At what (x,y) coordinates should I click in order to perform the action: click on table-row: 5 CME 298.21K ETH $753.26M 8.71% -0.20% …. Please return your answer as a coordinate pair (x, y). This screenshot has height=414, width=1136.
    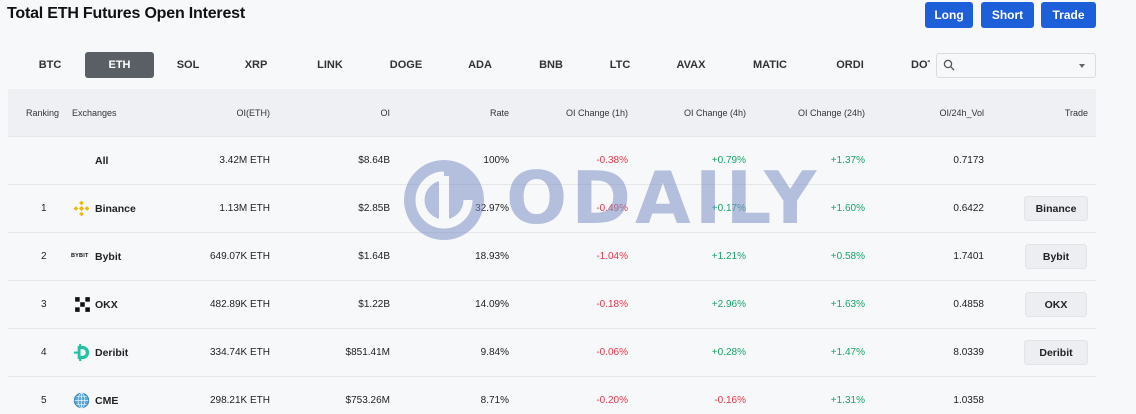
    Looking at the image, I should click on (552, 395).